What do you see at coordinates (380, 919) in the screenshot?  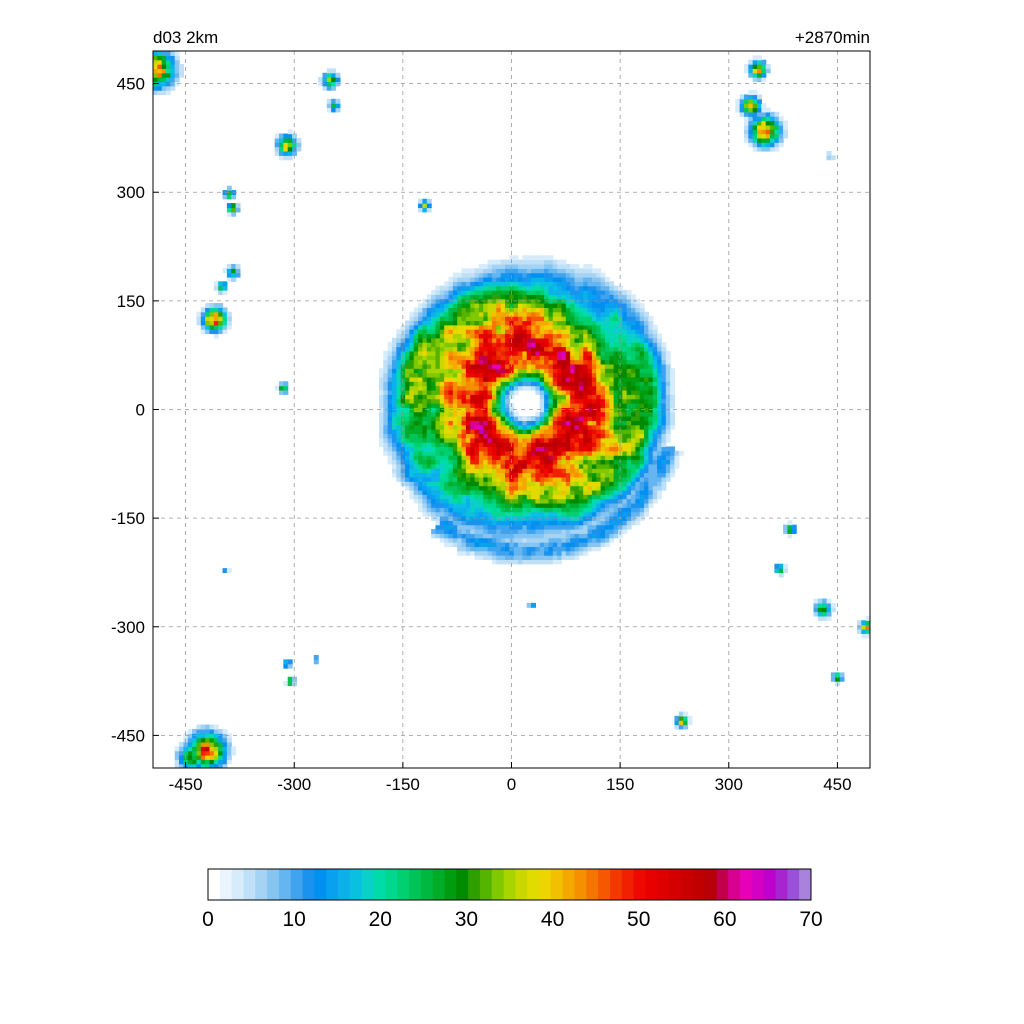 I see `colorbar-tick-label: 20` at bounding box center [380, 919].